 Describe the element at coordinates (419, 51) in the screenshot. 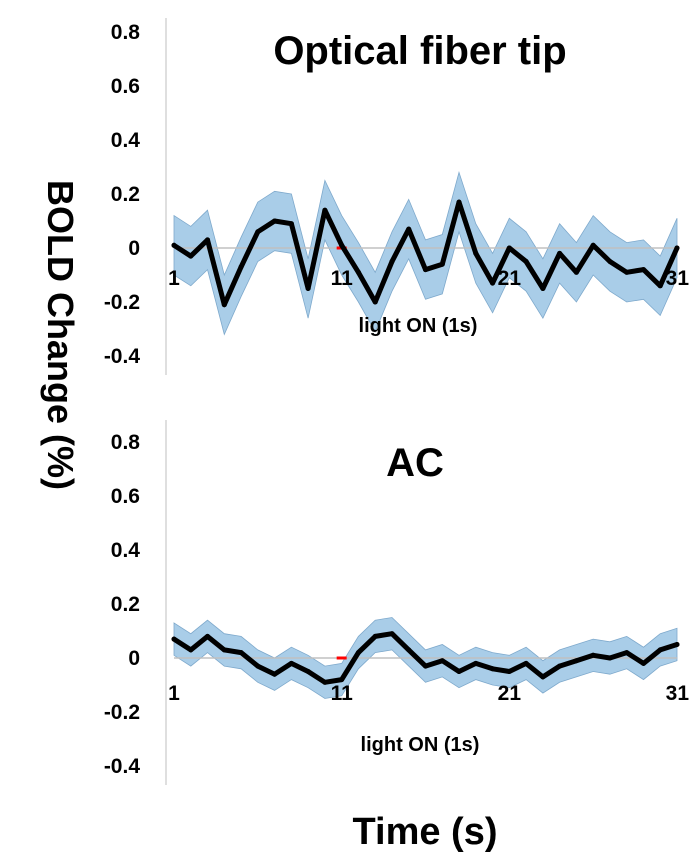

I see `chart-title: Optical fiber tip` at that location.